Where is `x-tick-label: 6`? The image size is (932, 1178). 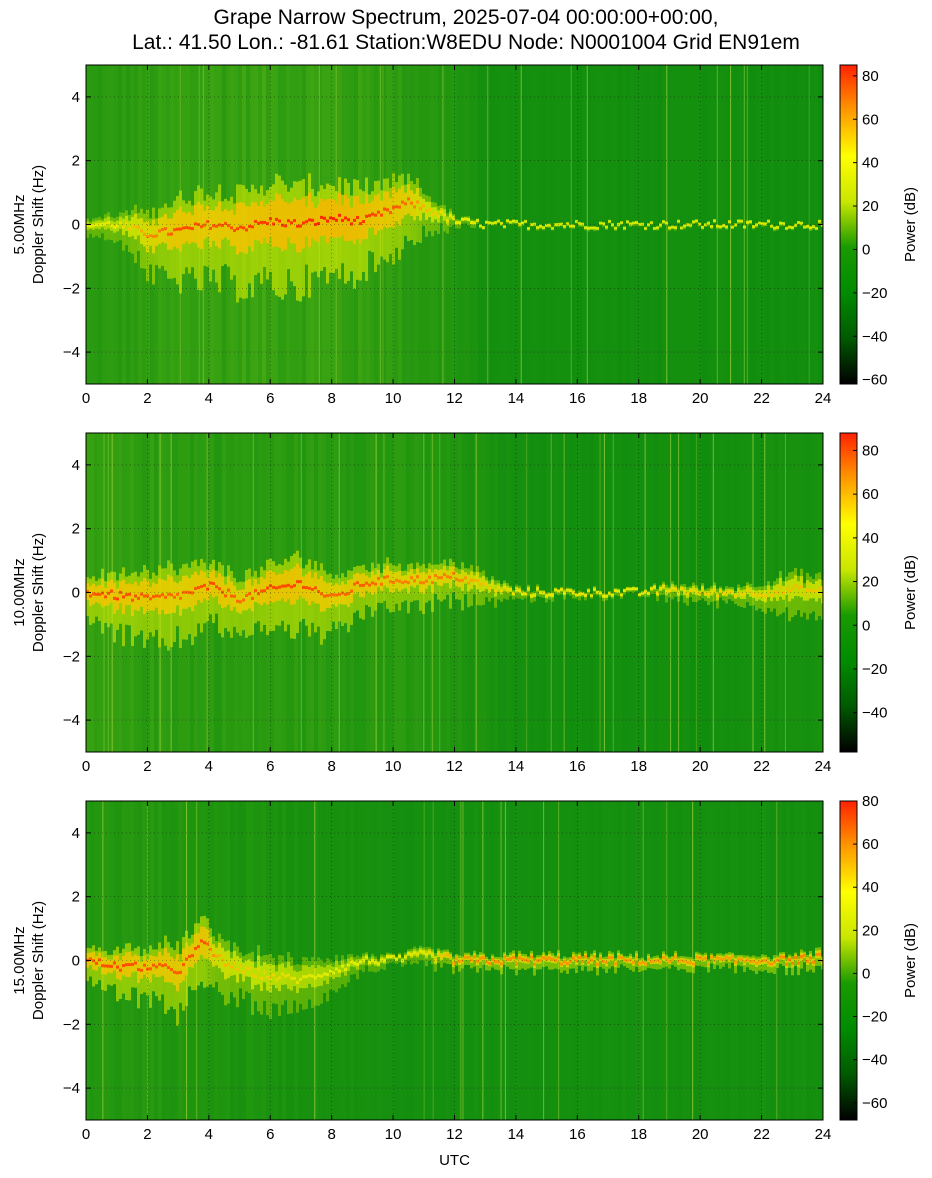 x-tick-label: 6 is located at coordinates (270, 766).